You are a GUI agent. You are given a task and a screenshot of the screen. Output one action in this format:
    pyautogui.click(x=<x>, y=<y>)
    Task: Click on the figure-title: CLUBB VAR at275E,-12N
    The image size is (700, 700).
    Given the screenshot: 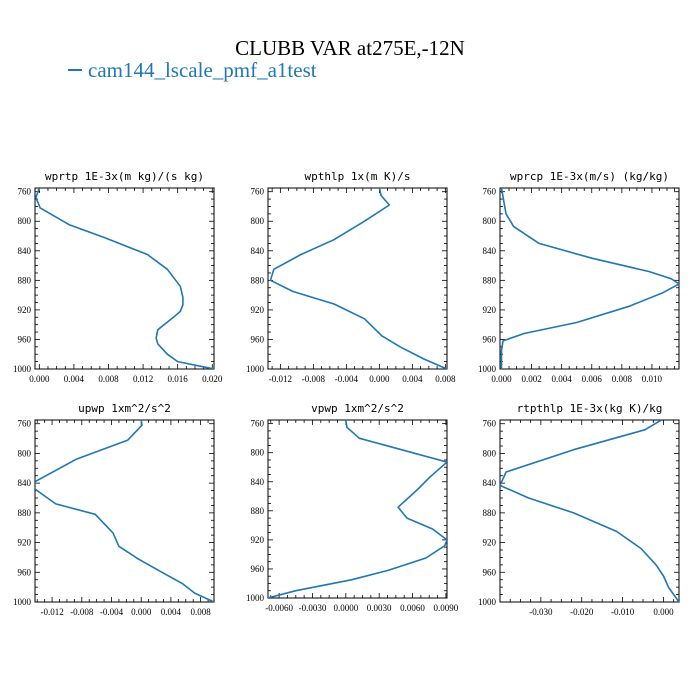 What is the action you would take?
    pyautogui.click(x=350, y=48)
    